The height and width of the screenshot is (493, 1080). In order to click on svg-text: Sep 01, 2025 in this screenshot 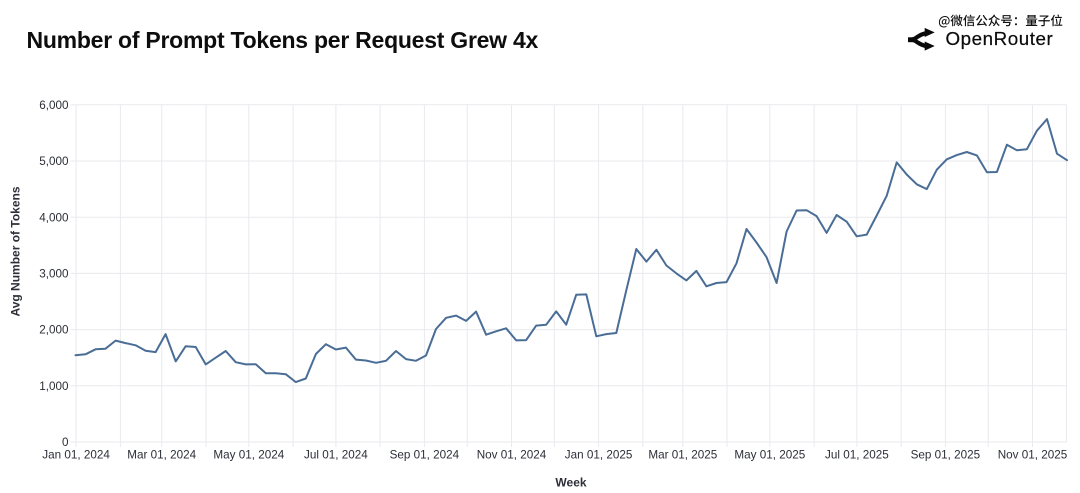, I will do `click(946, 455)`.